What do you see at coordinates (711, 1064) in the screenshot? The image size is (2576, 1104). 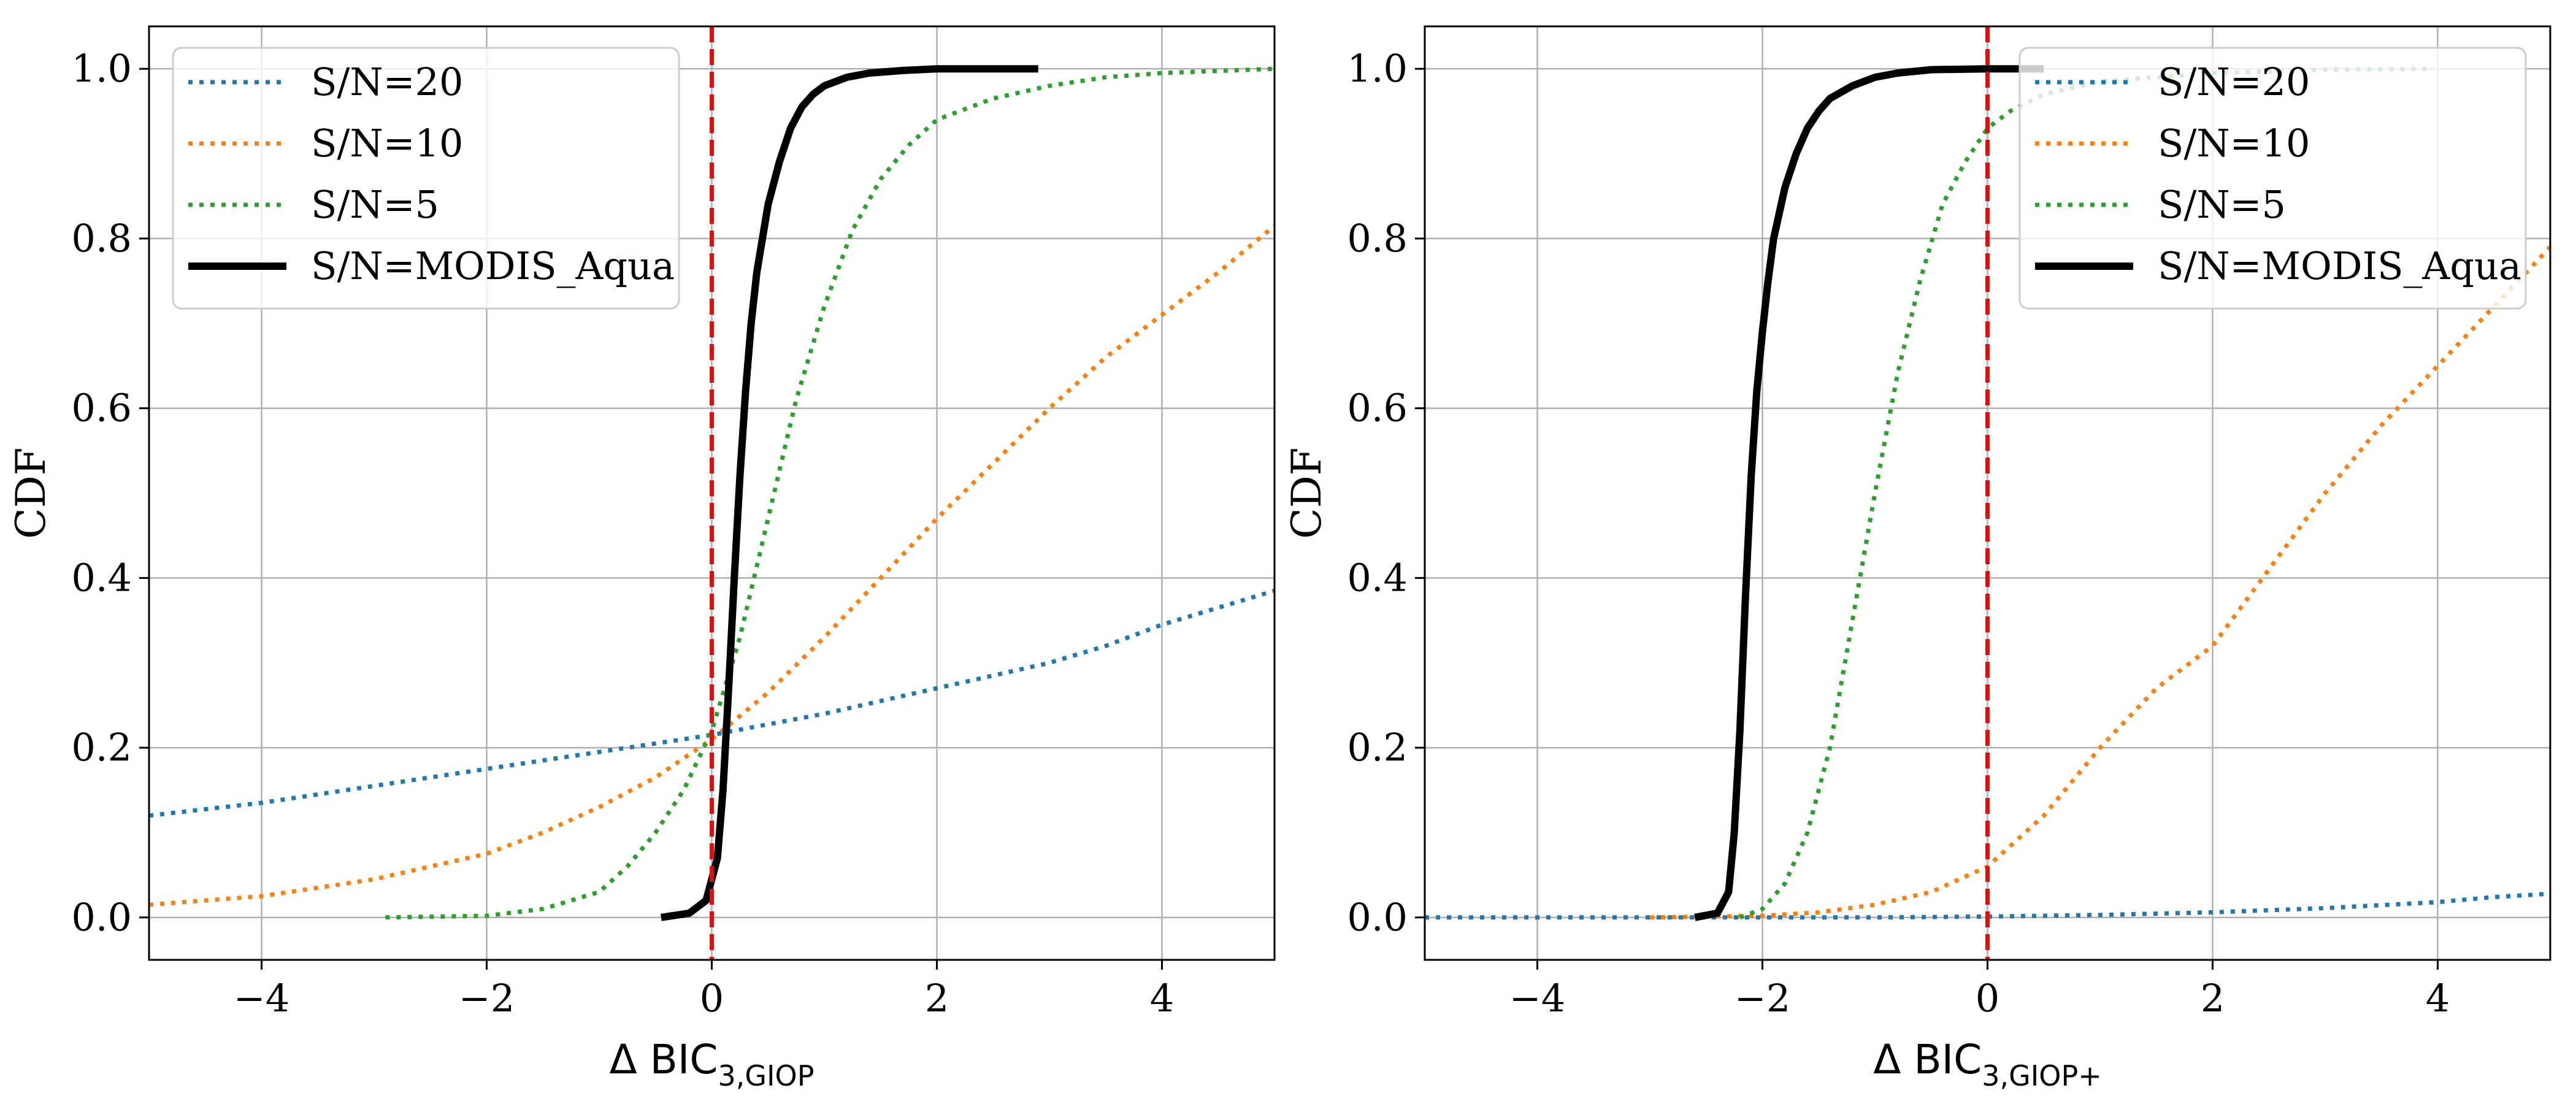 I see `x-axis-label: Δ BIC3,GIOP` at bounding box center [711, 1064].